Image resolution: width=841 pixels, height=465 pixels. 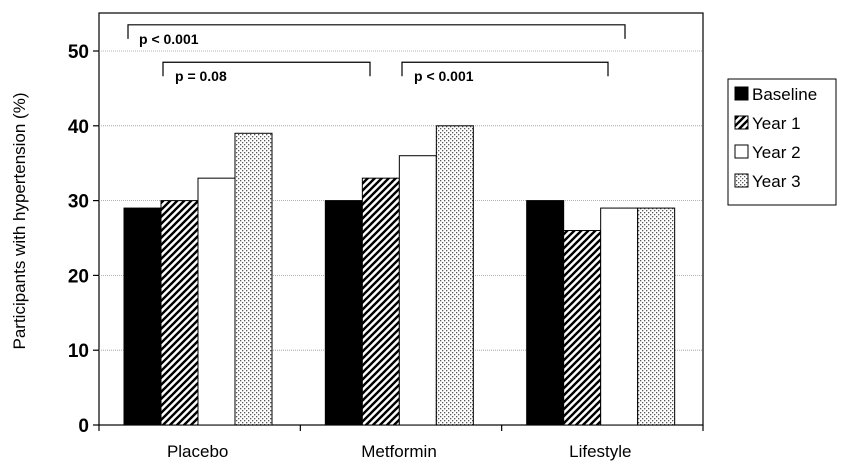 What do you see at coordinates (83, 426) in the screenshot?
I see `y-tick-label: 0` at bounding box center [83, 426].